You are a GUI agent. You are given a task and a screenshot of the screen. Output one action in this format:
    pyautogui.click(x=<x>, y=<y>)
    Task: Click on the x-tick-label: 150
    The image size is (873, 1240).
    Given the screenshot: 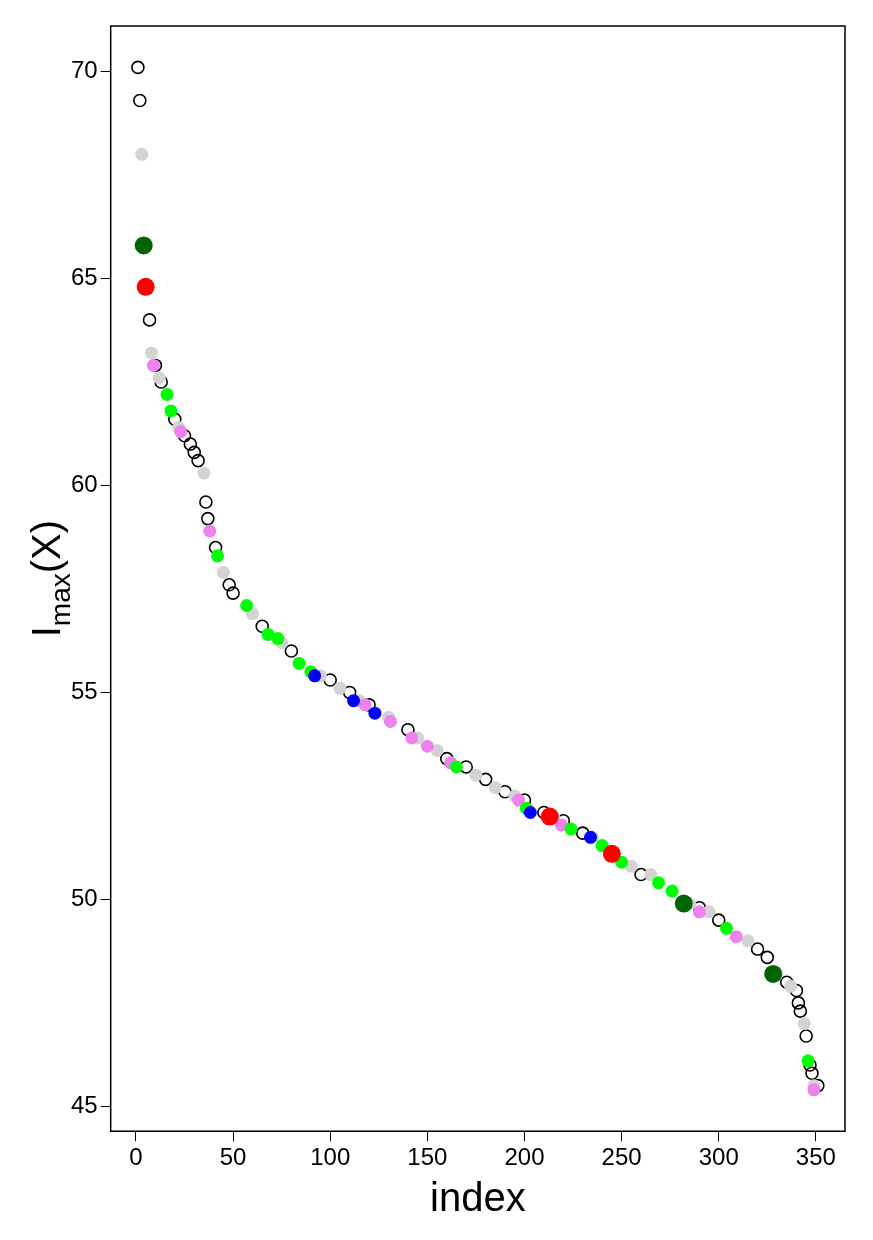 What is the action you would take?
    pyautogui.click(x=427, y=1157)
    